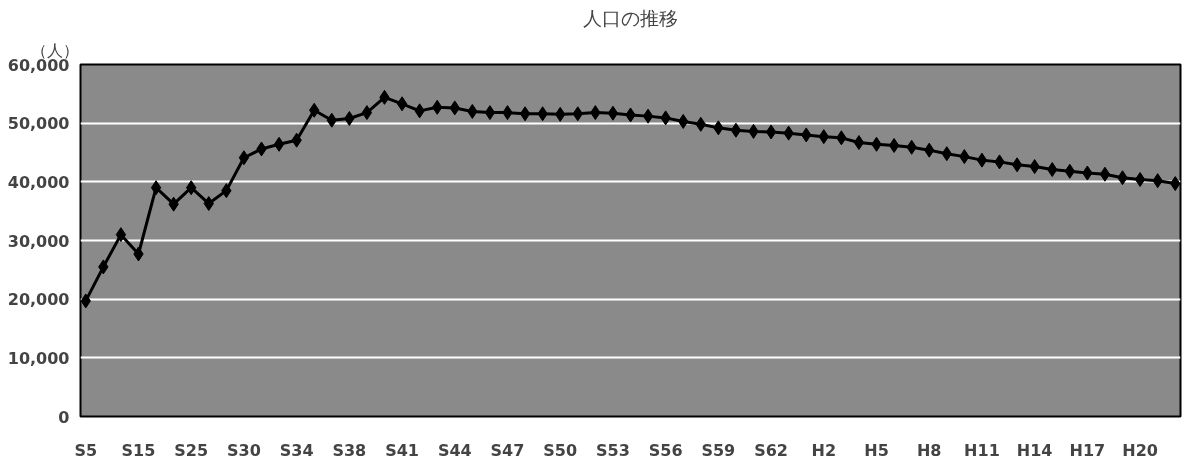  I want to click on x-tick-label: S47, so click(507, 450).